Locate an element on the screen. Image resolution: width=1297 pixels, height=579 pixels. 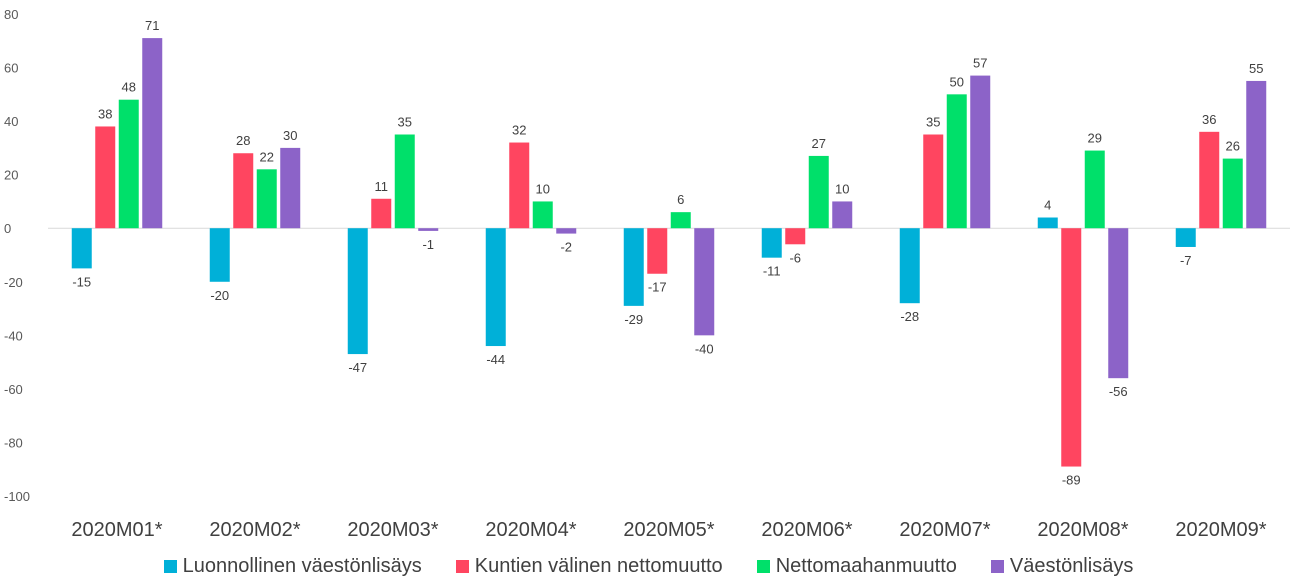
data-label: -11 is located at coordinates (772, 271).